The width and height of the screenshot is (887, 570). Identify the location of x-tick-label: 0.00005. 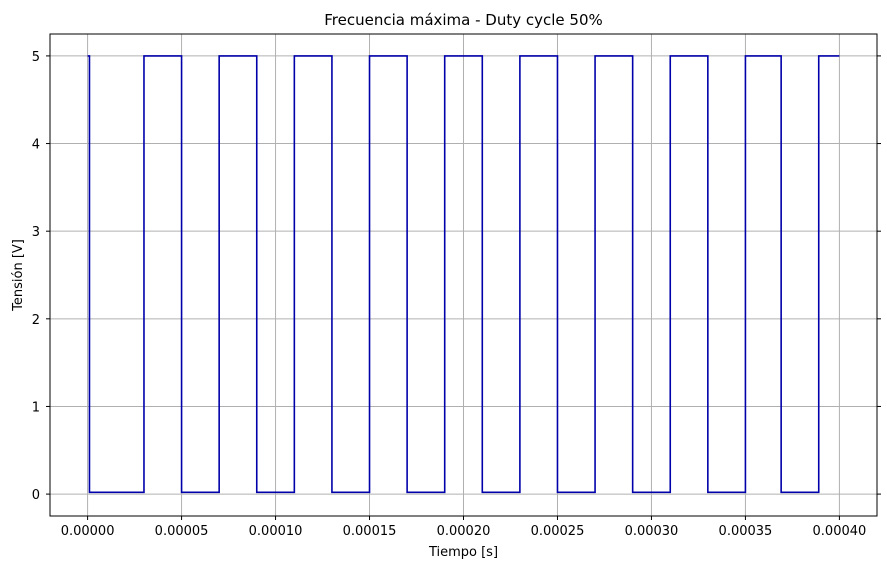
(182, 531).